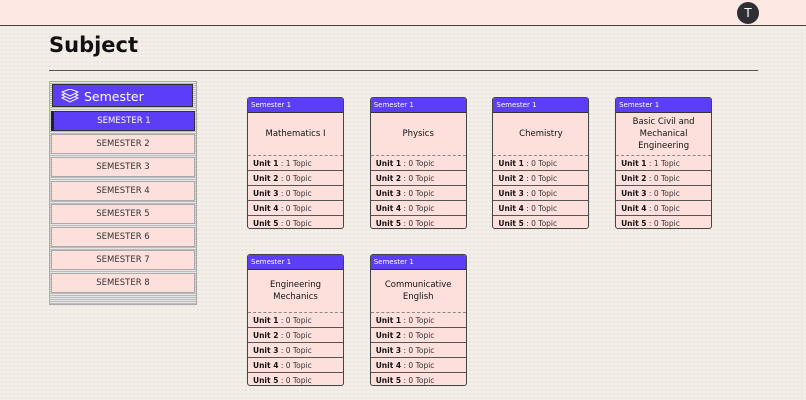 The width and height of the screenshot is (806, 400). What do you see at coordinates (418, 291) in the screenshot?
I see `card-title: Communicative English` at bounding box center [418, 291].